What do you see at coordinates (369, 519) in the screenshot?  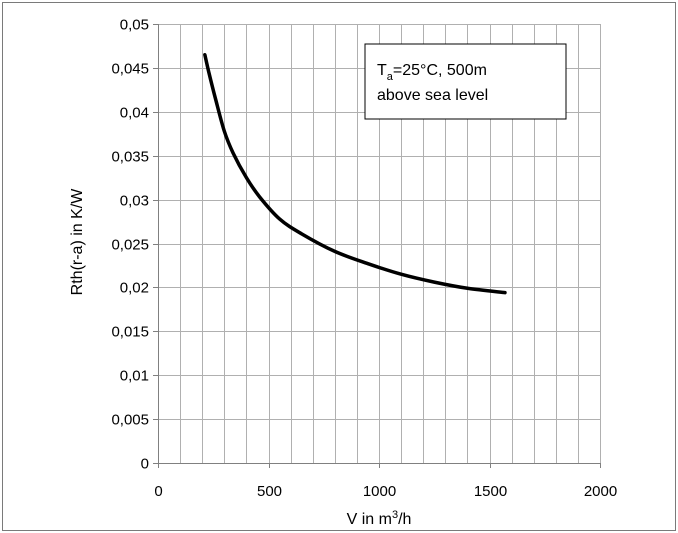 I see `x-axis-title-main: V in m` at bounding box center [369, 519].